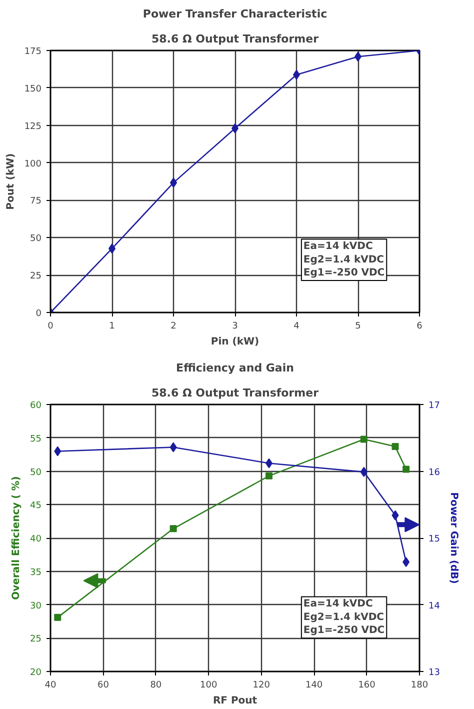 This screenshot has width=474, height=709. What do you see at coordinates (297, 327) in the screenshot?
I see `x-tick-label: 4` at bounding box center [297, 327].